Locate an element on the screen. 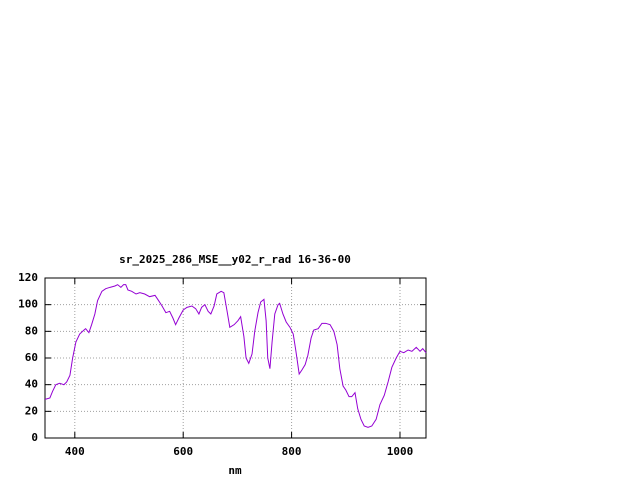  y-tick-label: 100 is located at coordinates (28, 304).